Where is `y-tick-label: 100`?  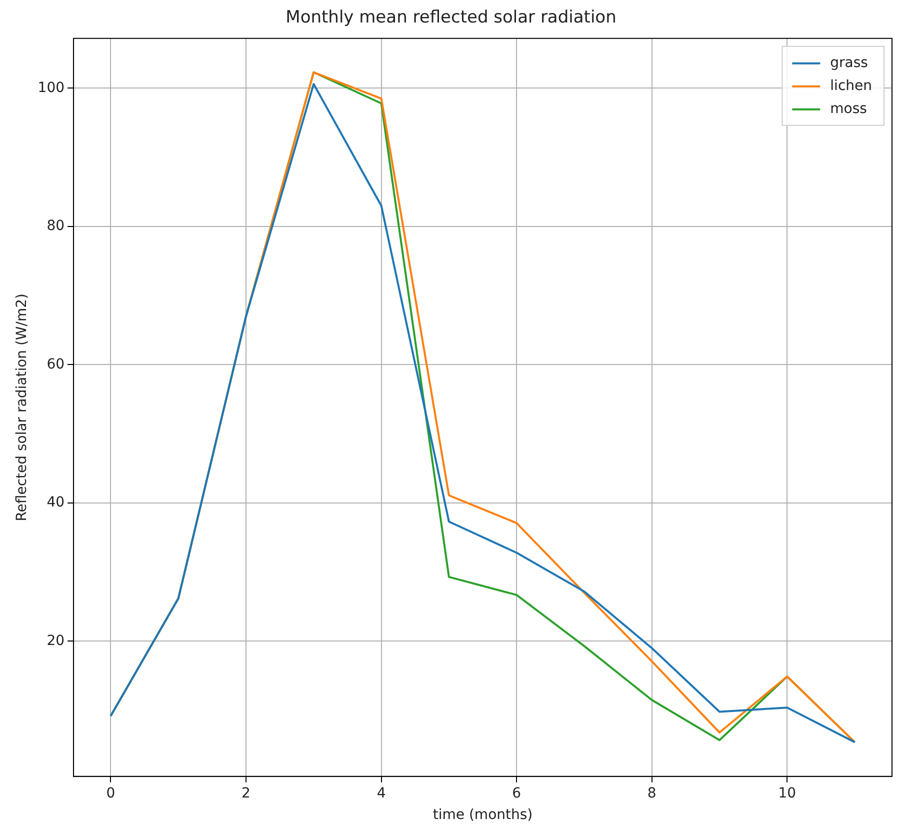 y-tick-label: 100 is located at coordinates (51, 88).